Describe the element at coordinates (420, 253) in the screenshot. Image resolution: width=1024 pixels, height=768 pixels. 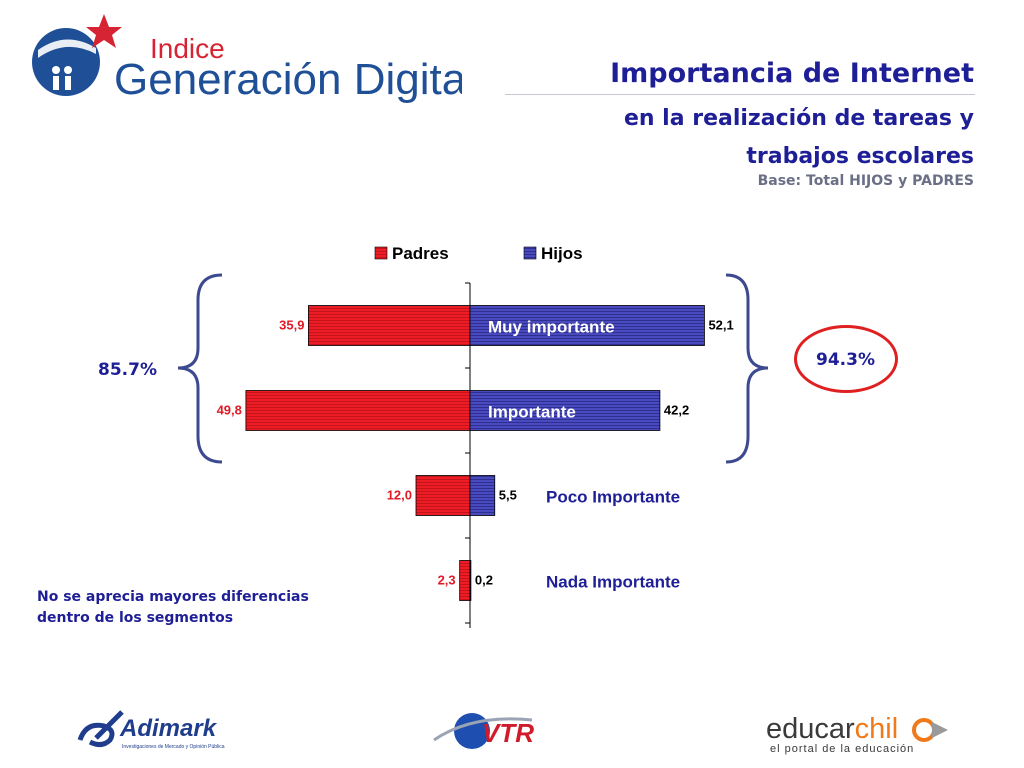
I see `legend-label-padres: Padres` at that location.